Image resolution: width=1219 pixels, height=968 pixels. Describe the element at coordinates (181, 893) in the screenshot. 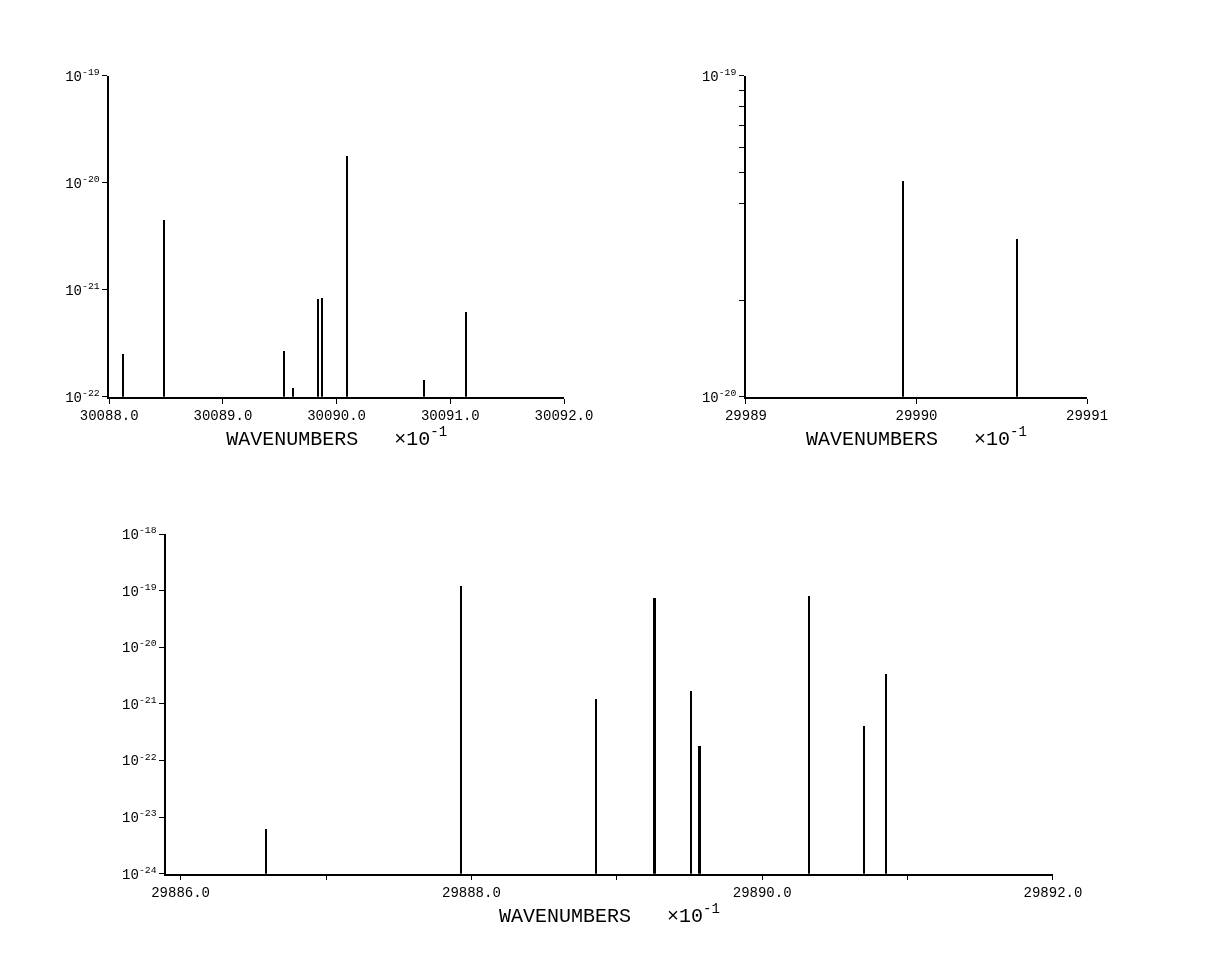

I see `x-tick-label: 29886.0` at that location.